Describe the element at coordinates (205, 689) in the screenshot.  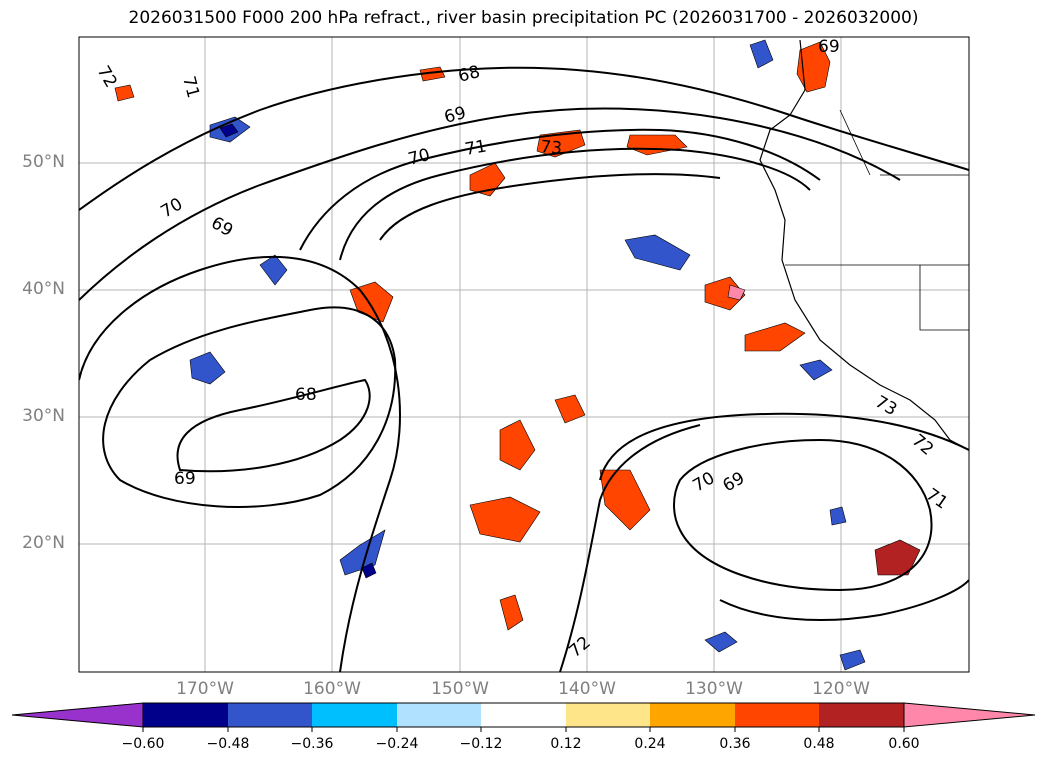
I see `lon-label: 170°W` at that location.